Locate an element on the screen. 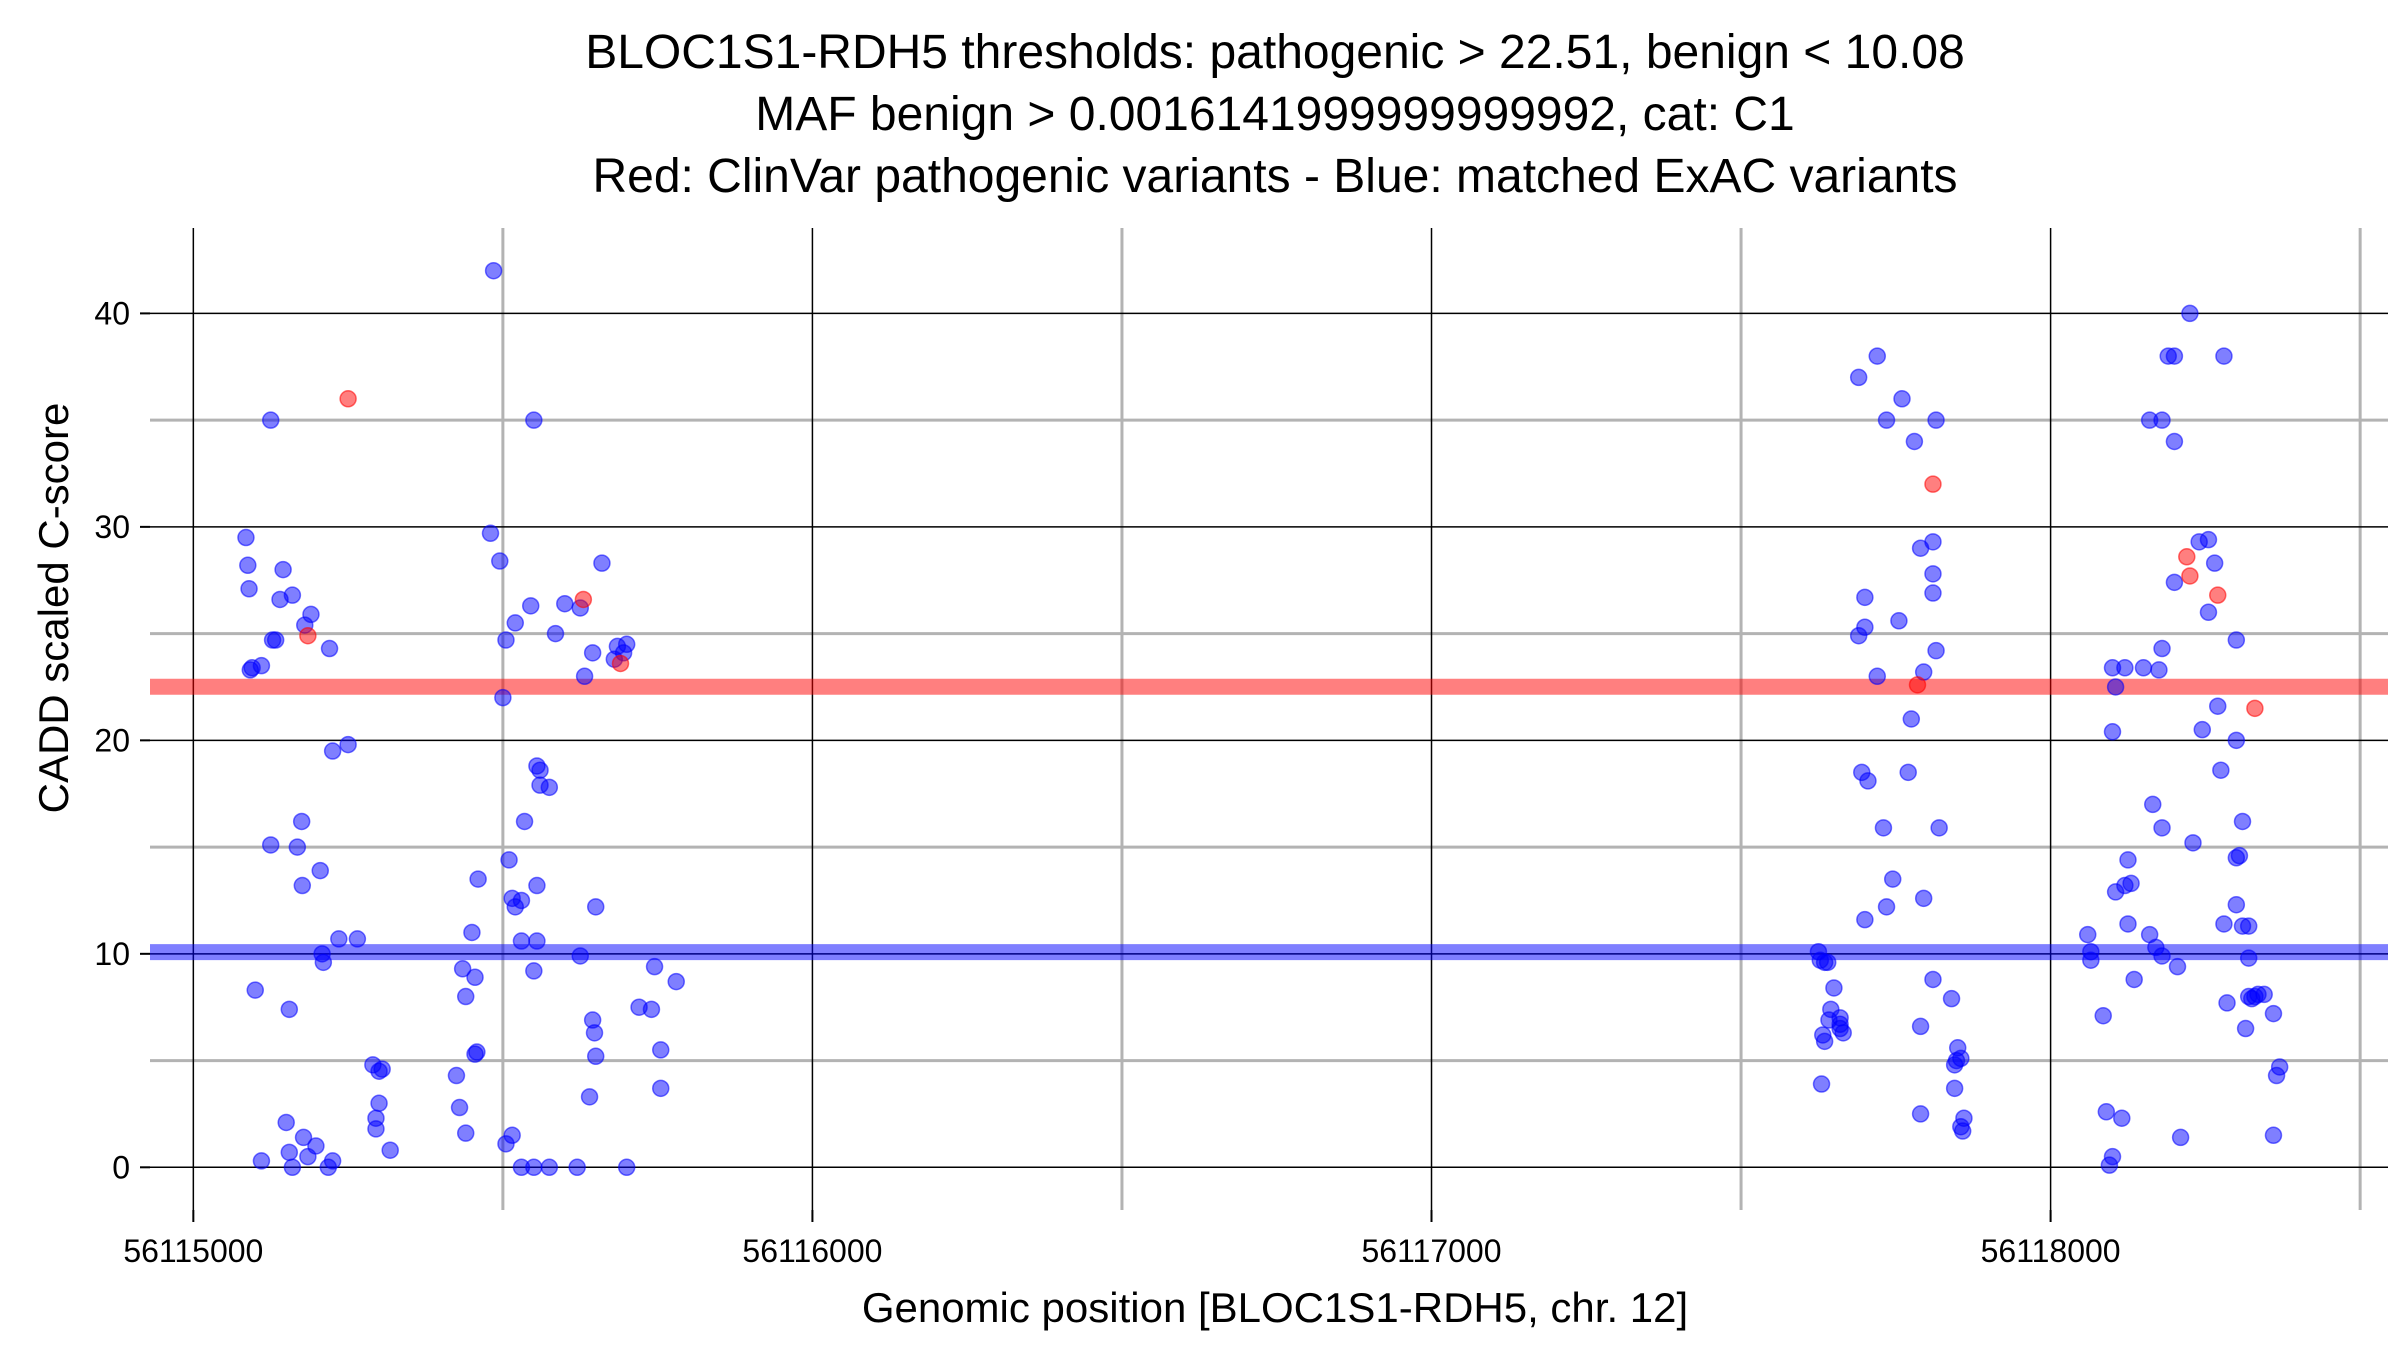 This screenshot has width=2400, height=1350. y-tick-label: 0 is located at coordinates (121, 1167).